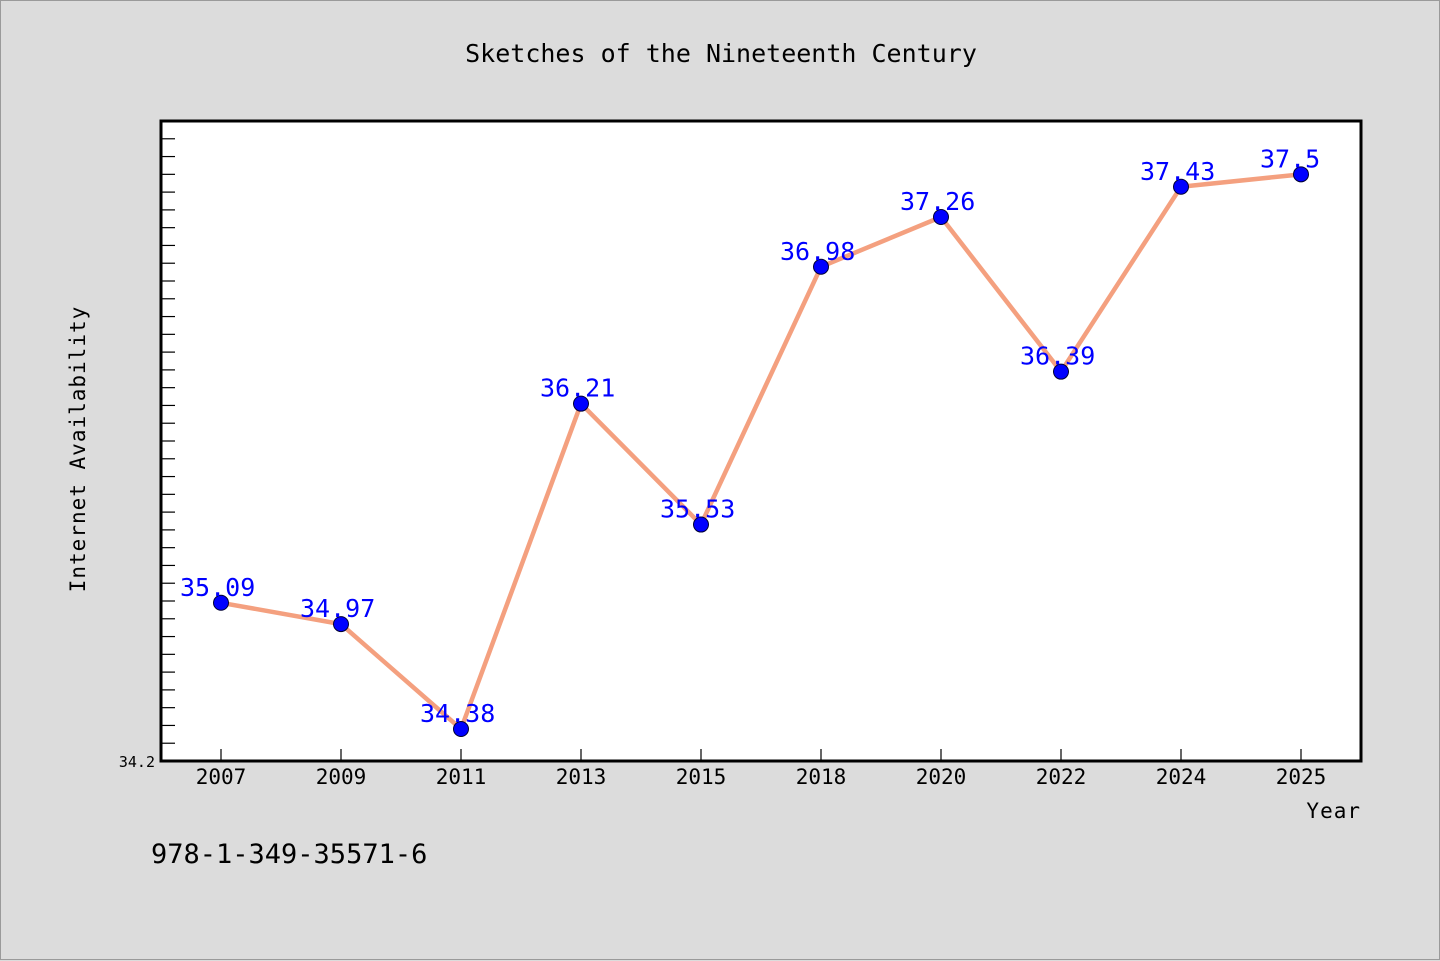 Image resolution: width=1440 pixels, height=961 pixels. What do you see at coordinates (341, 777) in the screenshot?
I see `x-tick-label: 2009` at bounding box center [341, 777].